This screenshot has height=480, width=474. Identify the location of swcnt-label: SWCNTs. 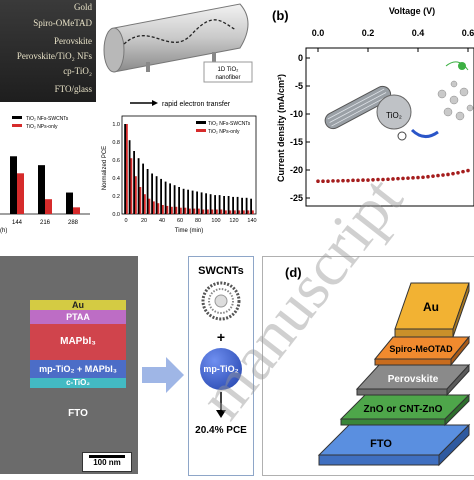
(221, 271).